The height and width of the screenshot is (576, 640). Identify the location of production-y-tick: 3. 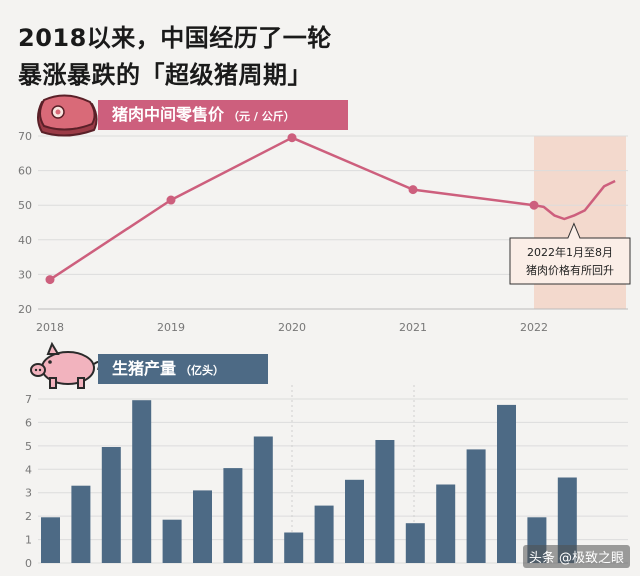
(28, 493).